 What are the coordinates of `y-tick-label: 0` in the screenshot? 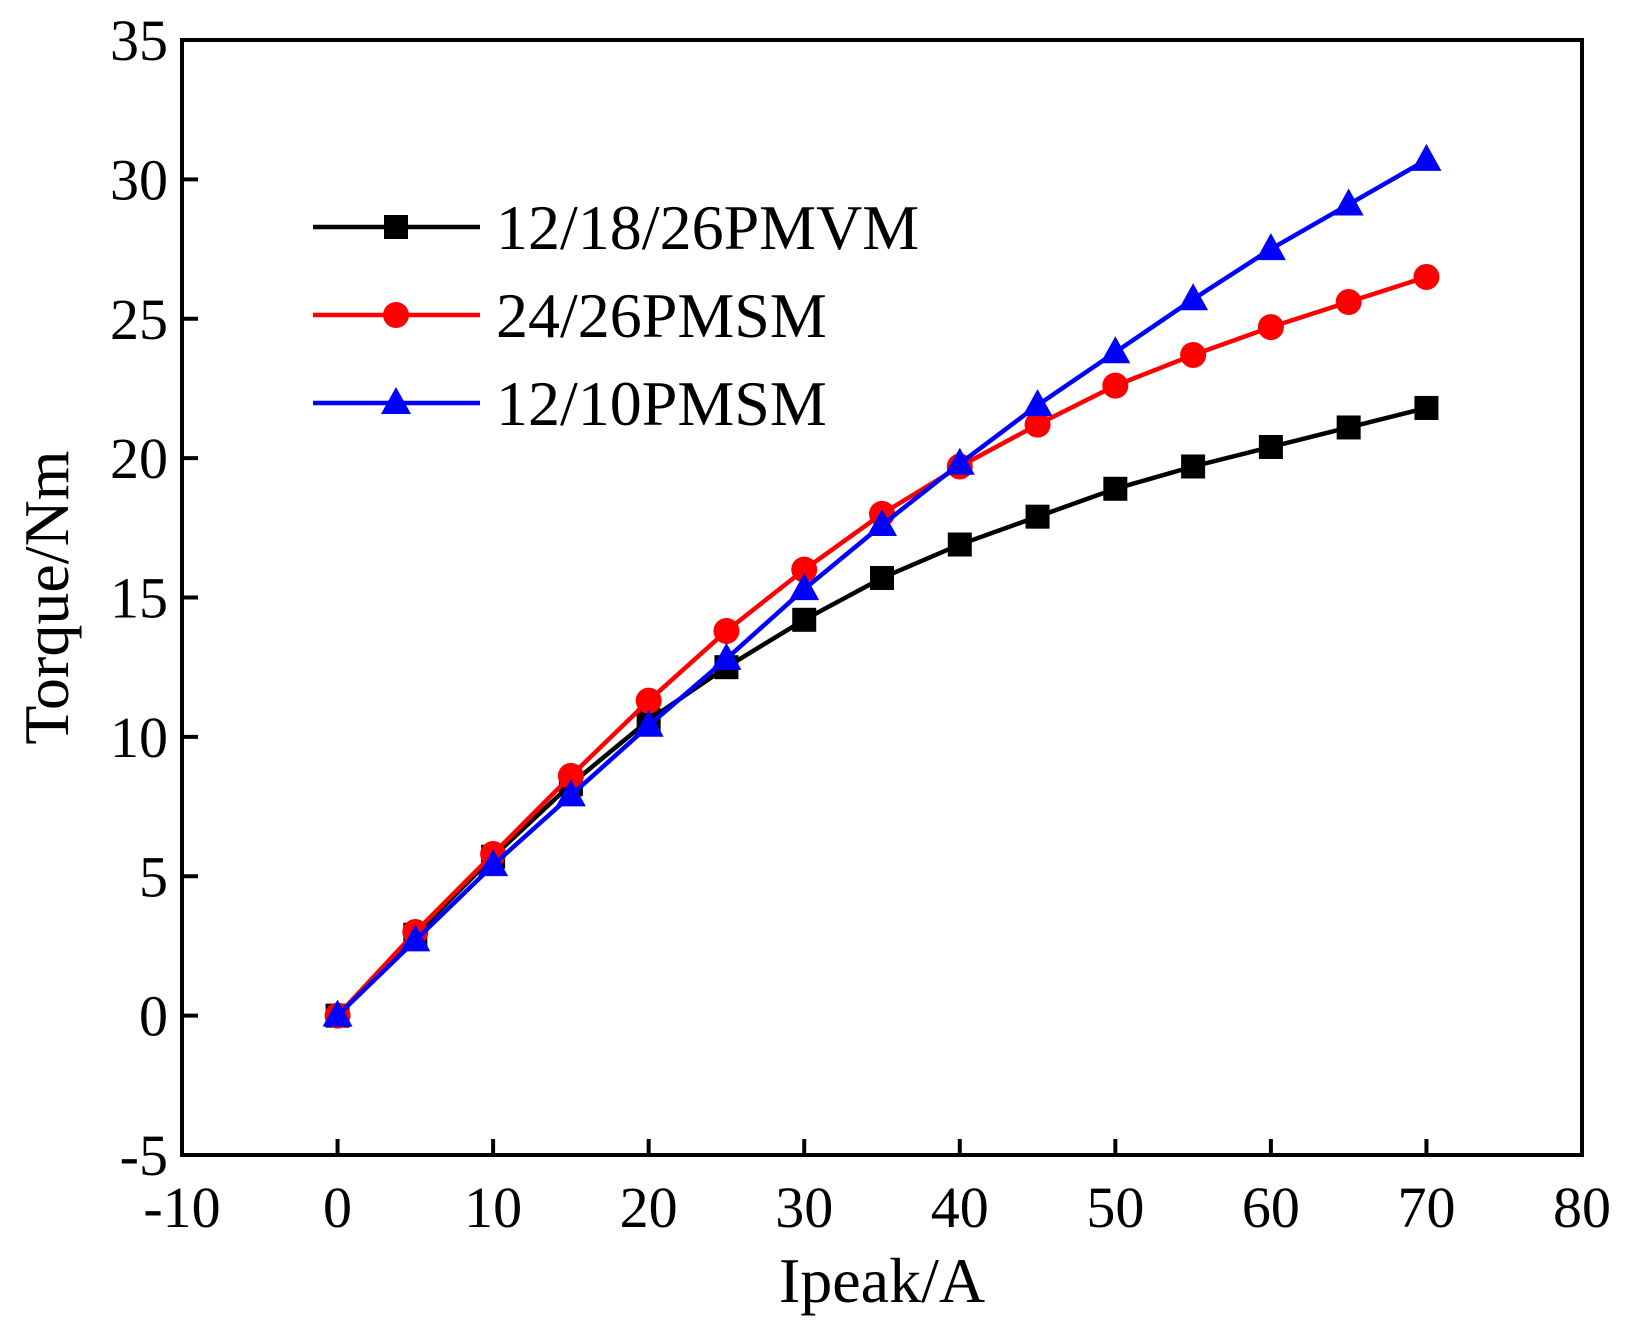 It's located at (153, 1016).